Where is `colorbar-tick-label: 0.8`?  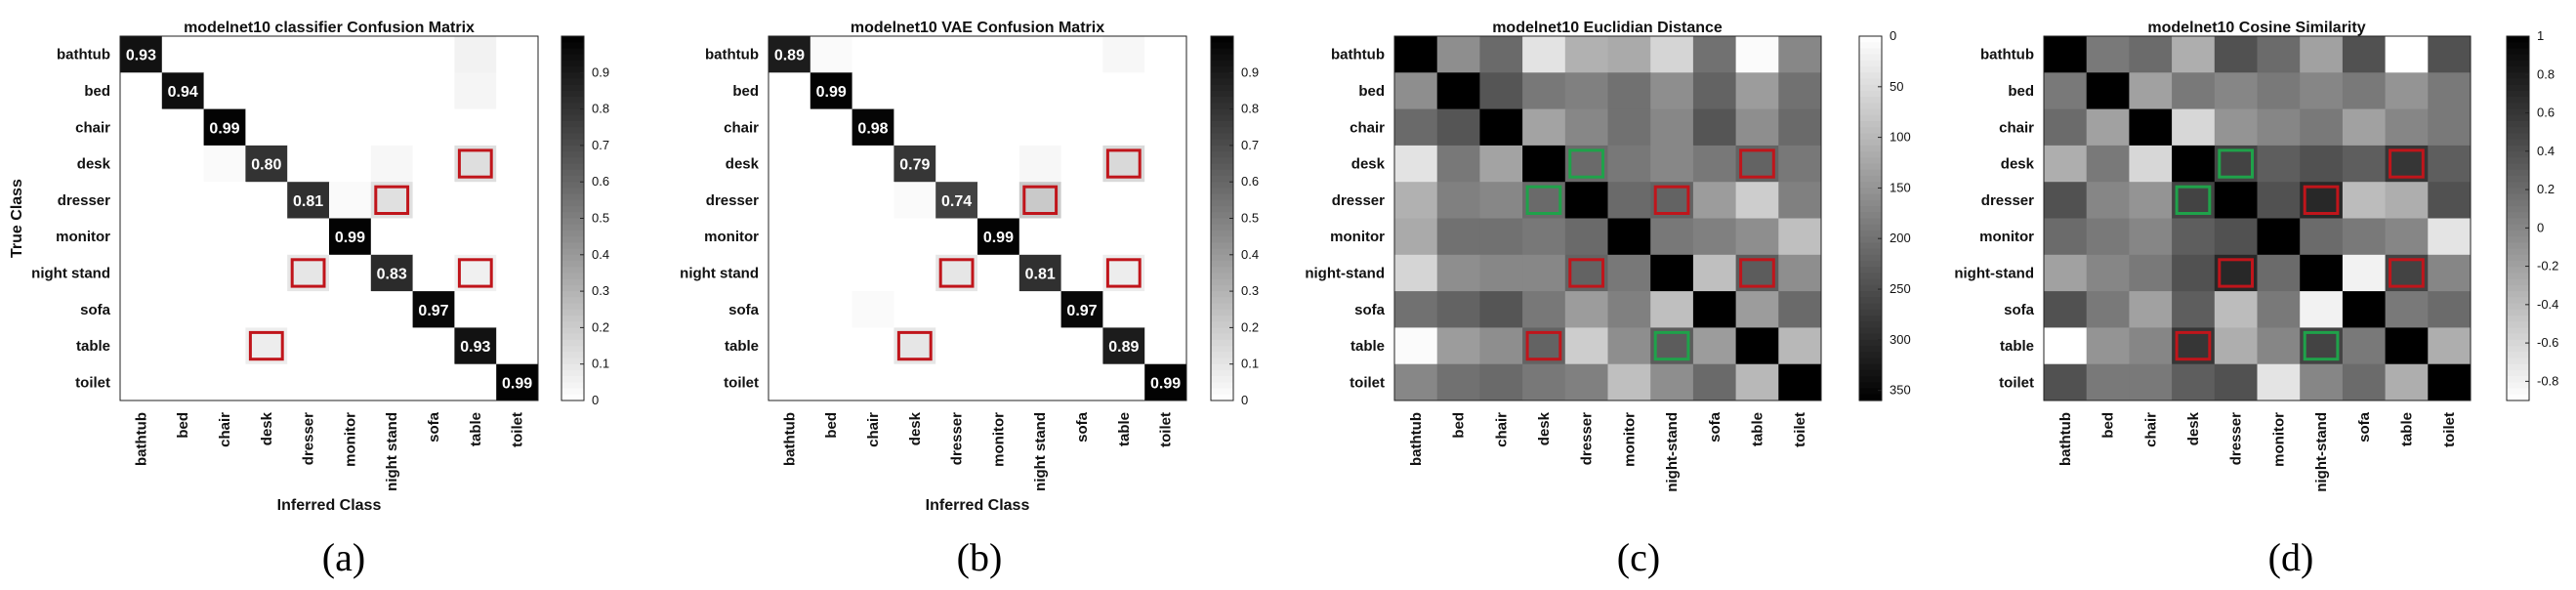 colorbar-tick-label: 0.8 is located at coordinates (600, 109).